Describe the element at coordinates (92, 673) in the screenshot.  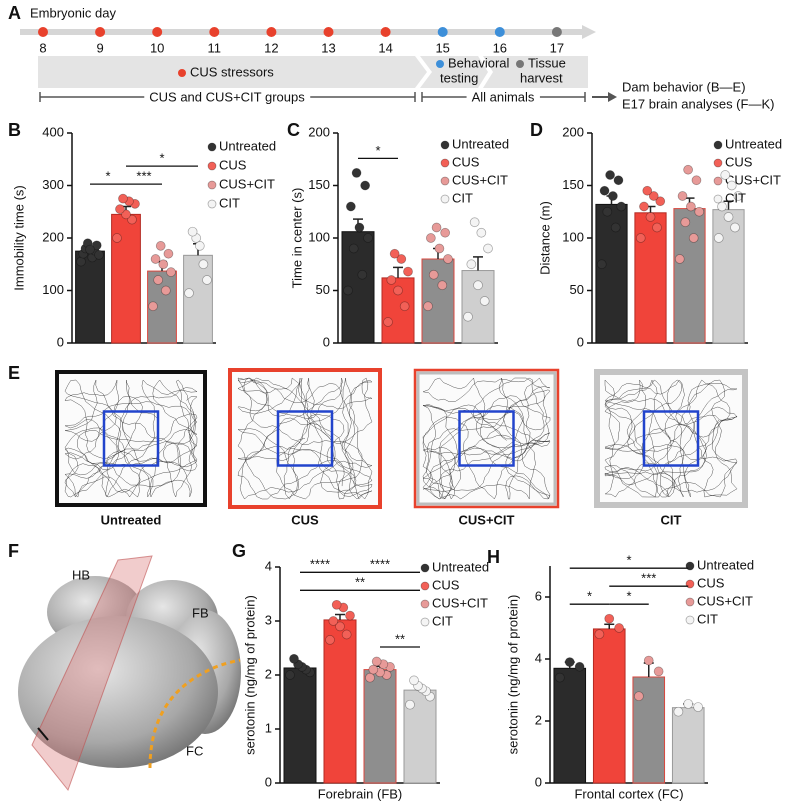
I see `section-plane` at that location.